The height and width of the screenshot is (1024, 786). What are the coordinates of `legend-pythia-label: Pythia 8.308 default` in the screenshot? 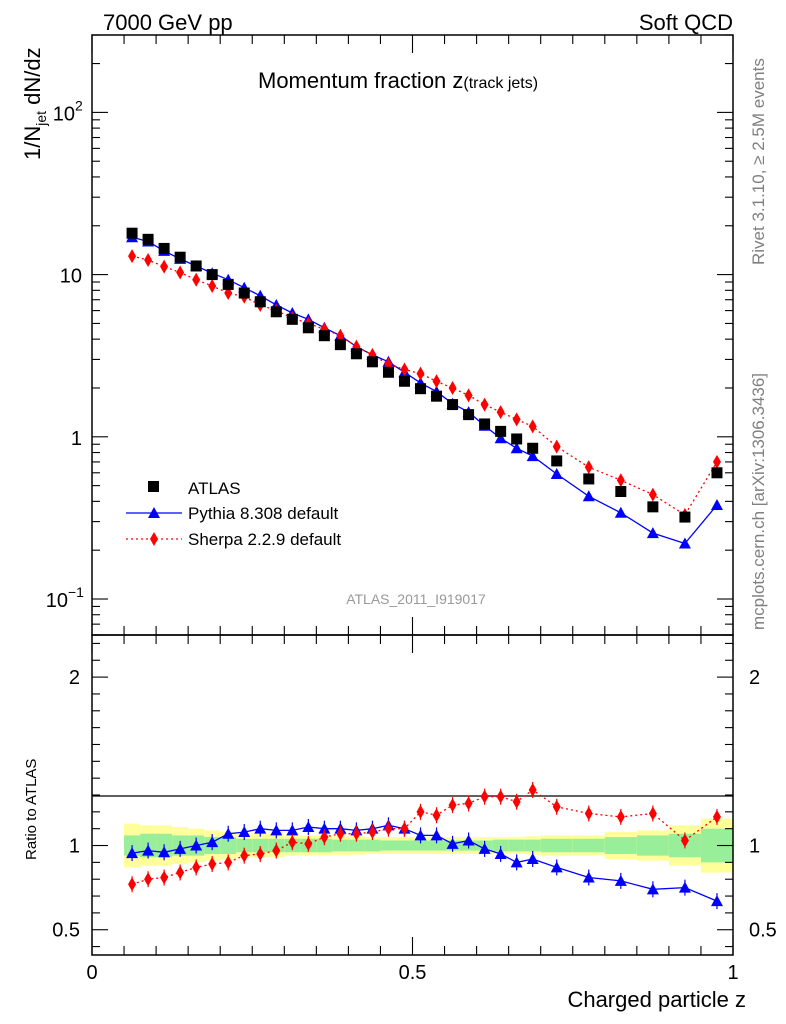 It's located at (263, 513).